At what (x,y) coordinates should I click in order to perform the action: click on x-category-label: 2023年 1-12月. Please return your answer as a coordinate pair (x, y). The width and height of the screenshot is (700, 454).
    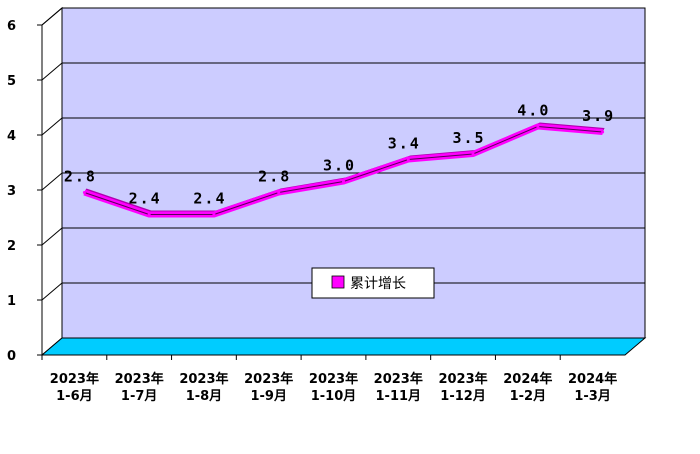
    Looking at the image, I should click on (462, 387).